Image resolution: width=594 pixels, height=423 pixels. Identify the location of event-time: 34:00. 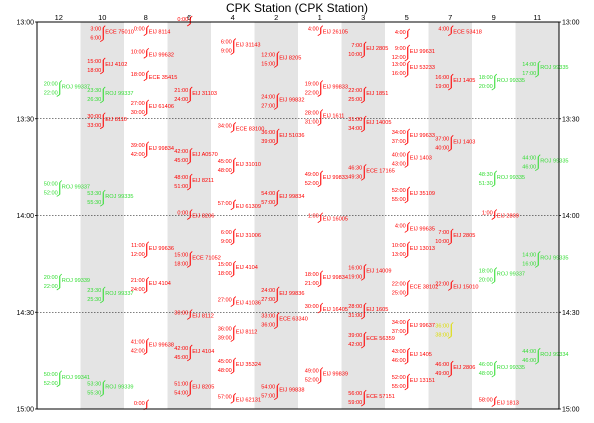
(399, 323).